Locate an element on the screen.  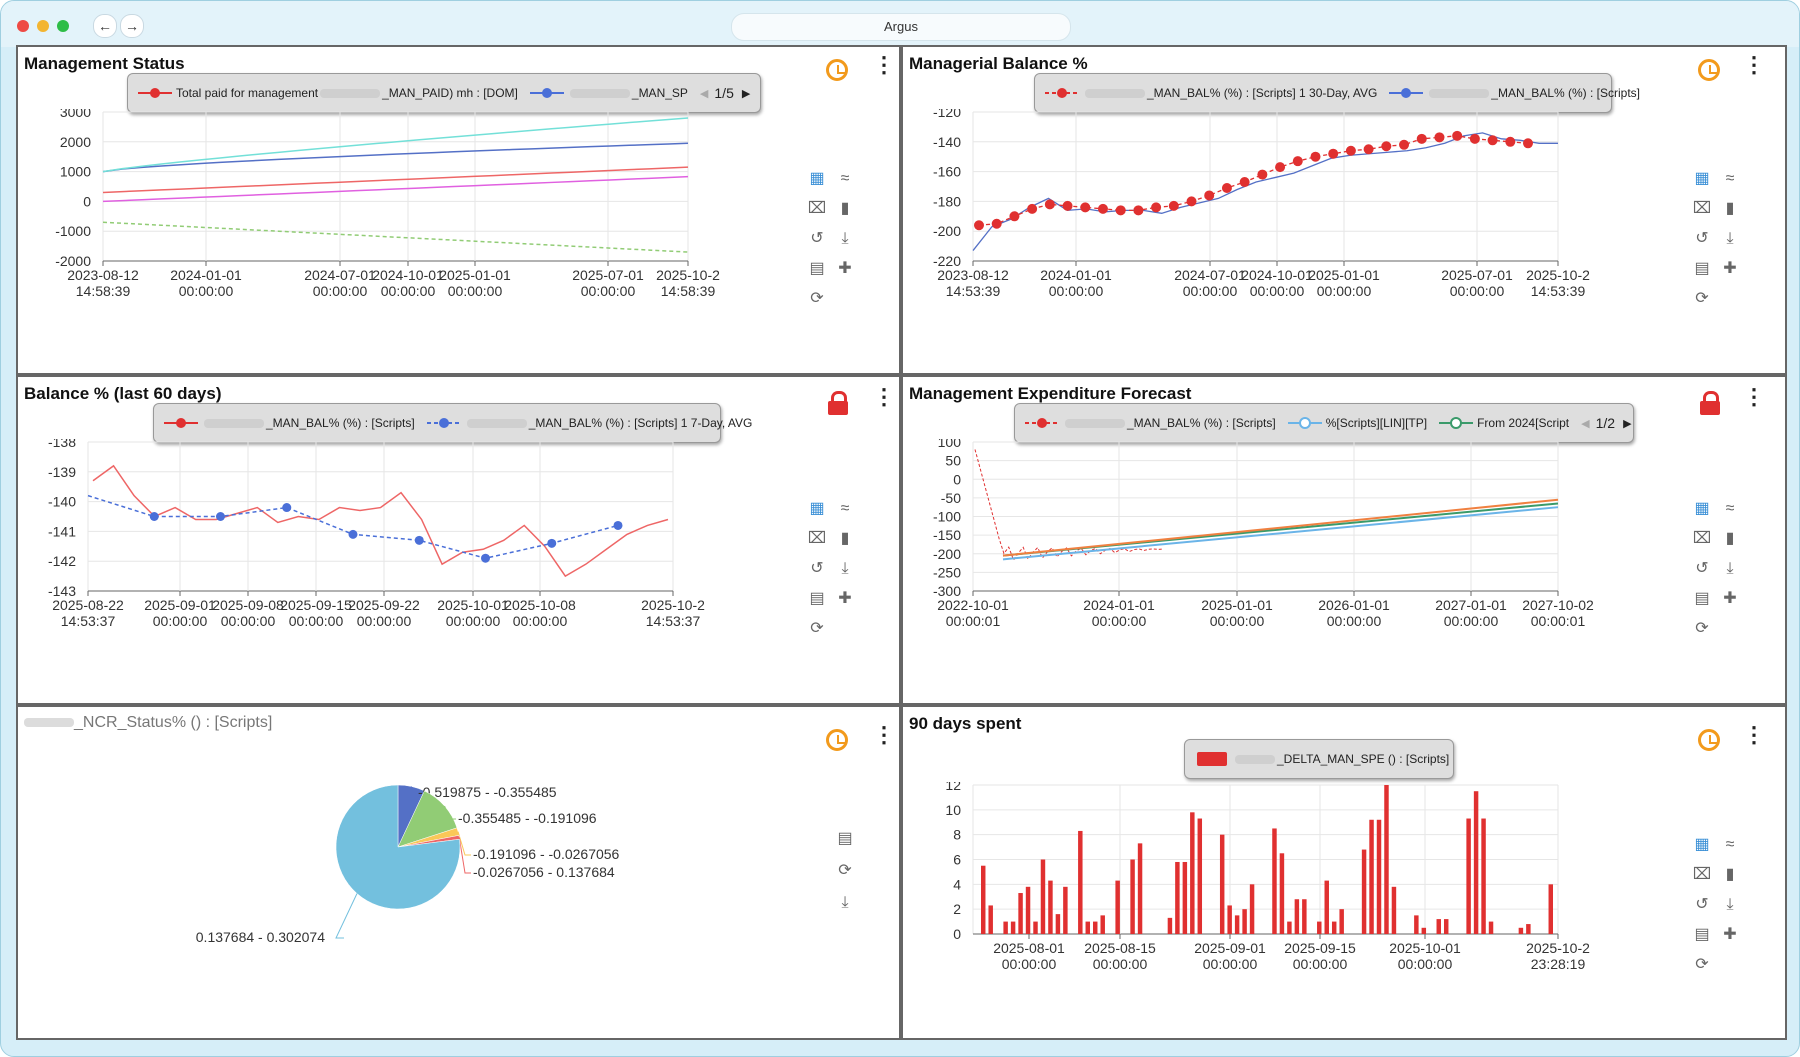
legend-pager: ◀ 1/5 ▶ is located at coordinates (725, 93).